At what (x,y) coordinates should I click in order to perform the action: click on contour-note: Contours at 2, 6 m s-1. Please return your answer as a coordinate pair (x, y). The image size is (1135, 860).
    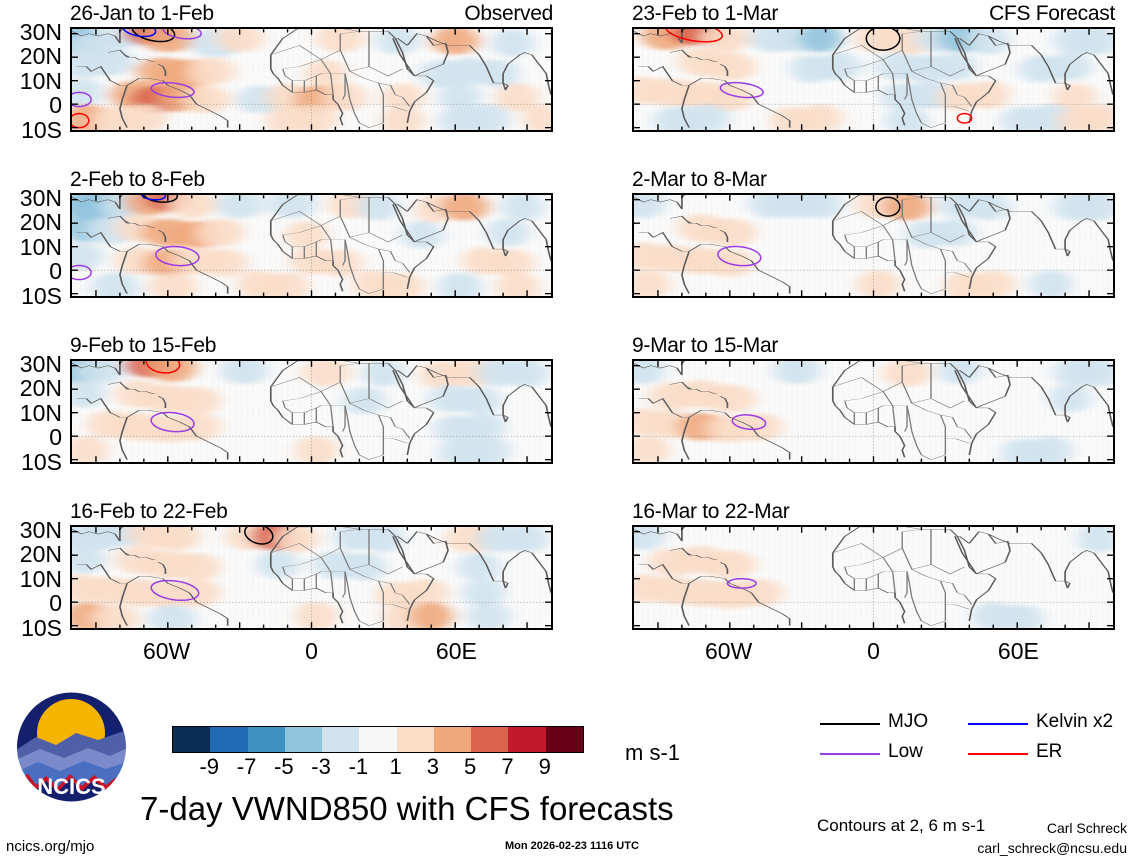
    Looking at the image, I should click on (901, 825).